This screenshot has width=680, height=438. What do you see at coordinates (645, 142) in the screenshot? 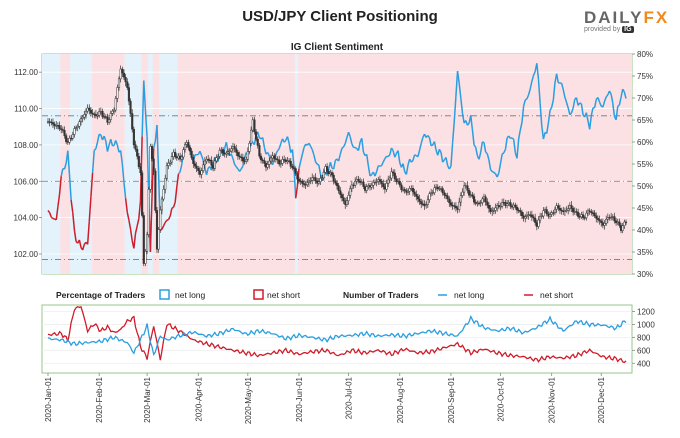
I see `pct-tick-label: 60%` at bounding box center [645, 142].